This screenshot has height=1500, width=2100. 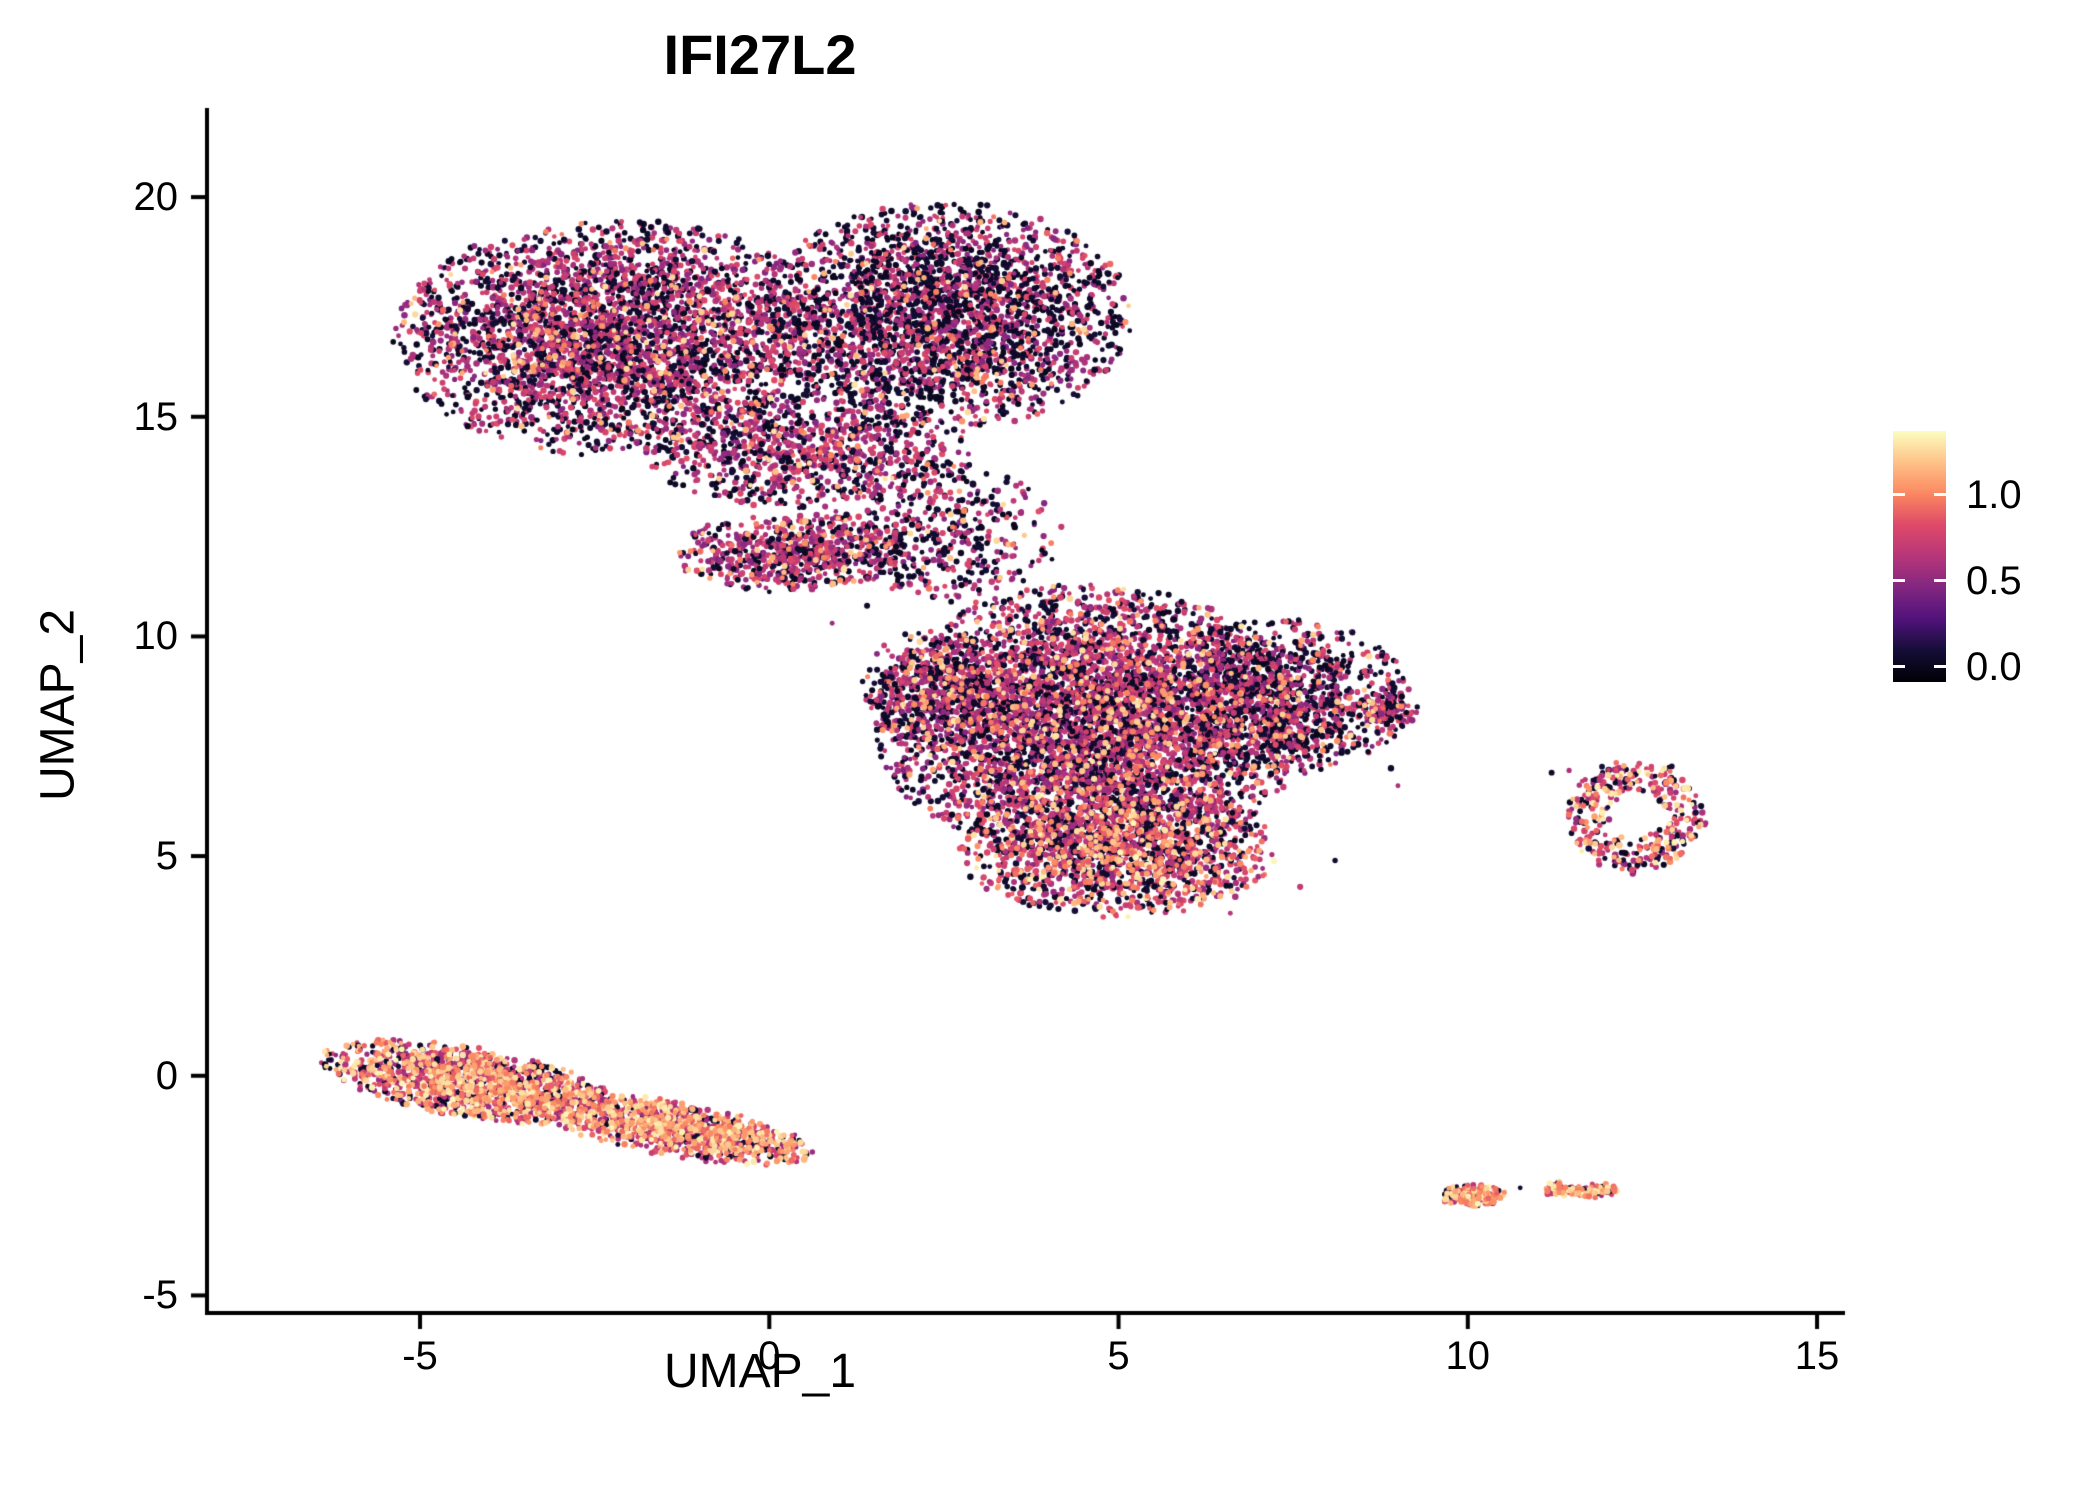 What do you see at coordinates (1468, 1356) in the screenshot?
I see `x-tick-label: 10` at bounding box center [1468, 1356].